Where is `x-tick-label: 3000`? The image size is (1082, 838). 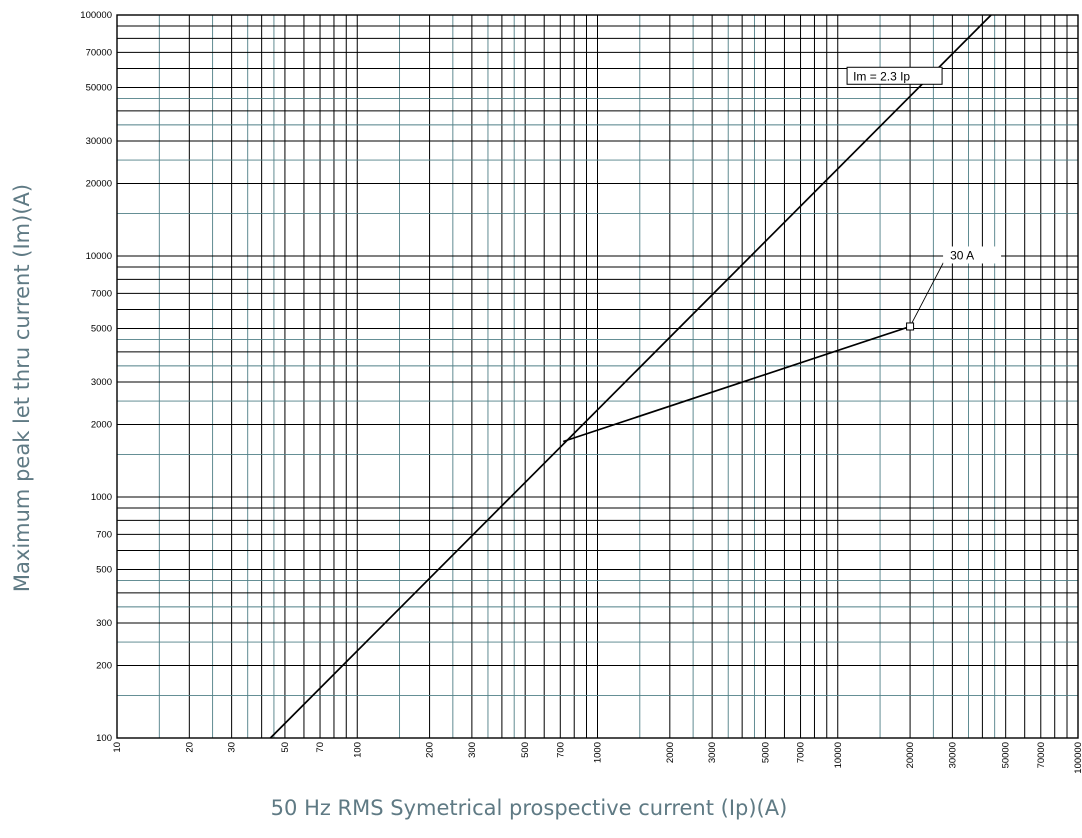 x-tick-label: 3000 is located at coordinates (712, 752).